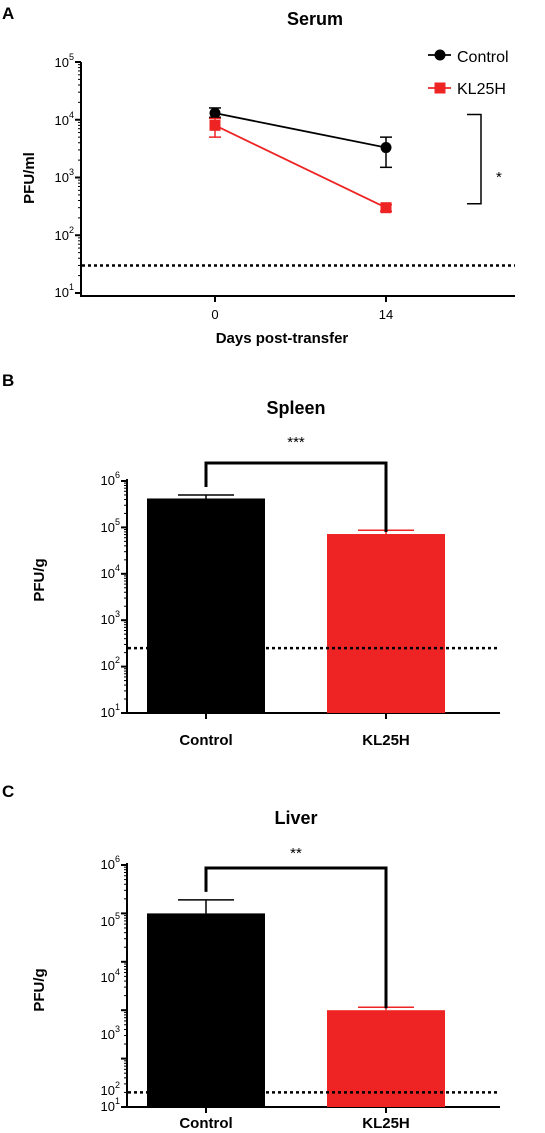 The width and height of the screenshot is (545, 1133). I want to click on legend-label-control: Control, so click(483, 57).